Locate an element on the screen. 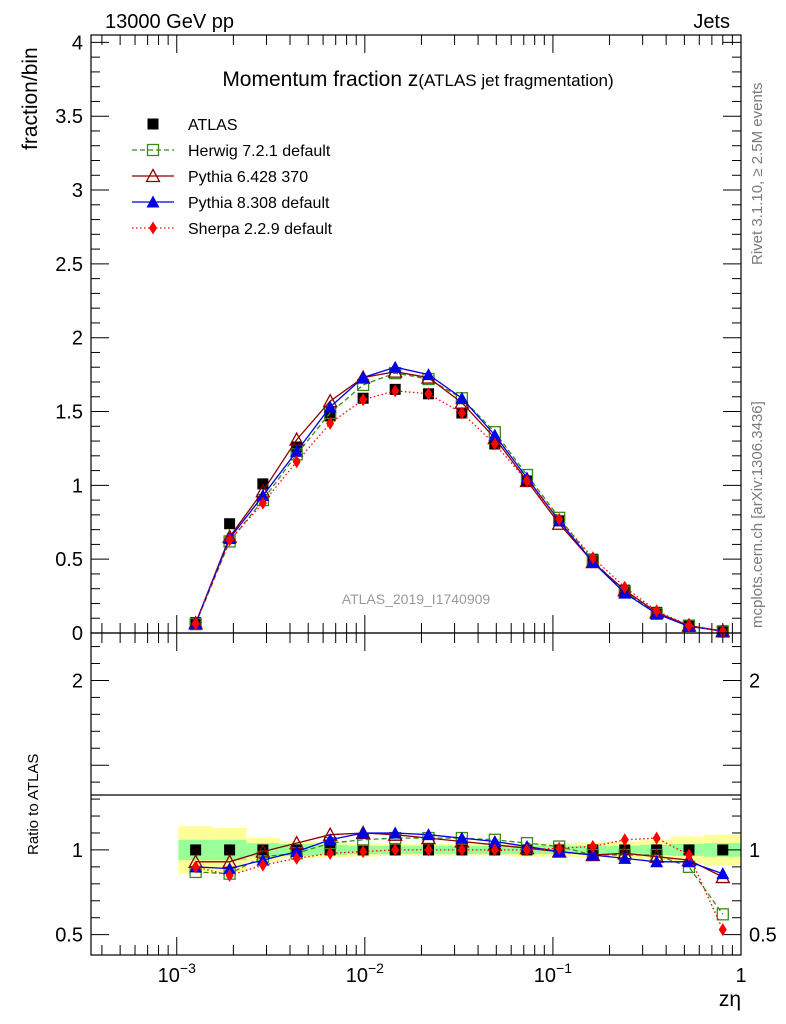 This screenshot has width=786, height=1024. legend-label-pythia8: Pythia 8.308 default is located at coordinates (259, 203).